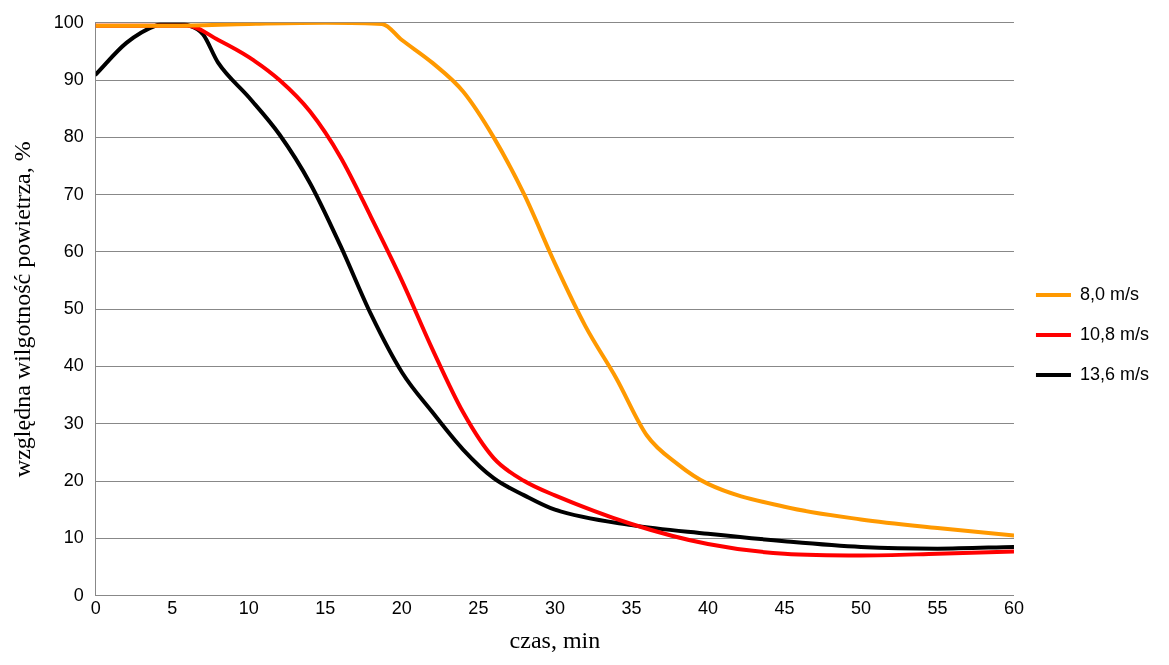 The width and height of the screenshot is (1169, 665). Describe the element at coordinates (73, 308) in the screenshot. I see `y-tick-label: 50` at that location.